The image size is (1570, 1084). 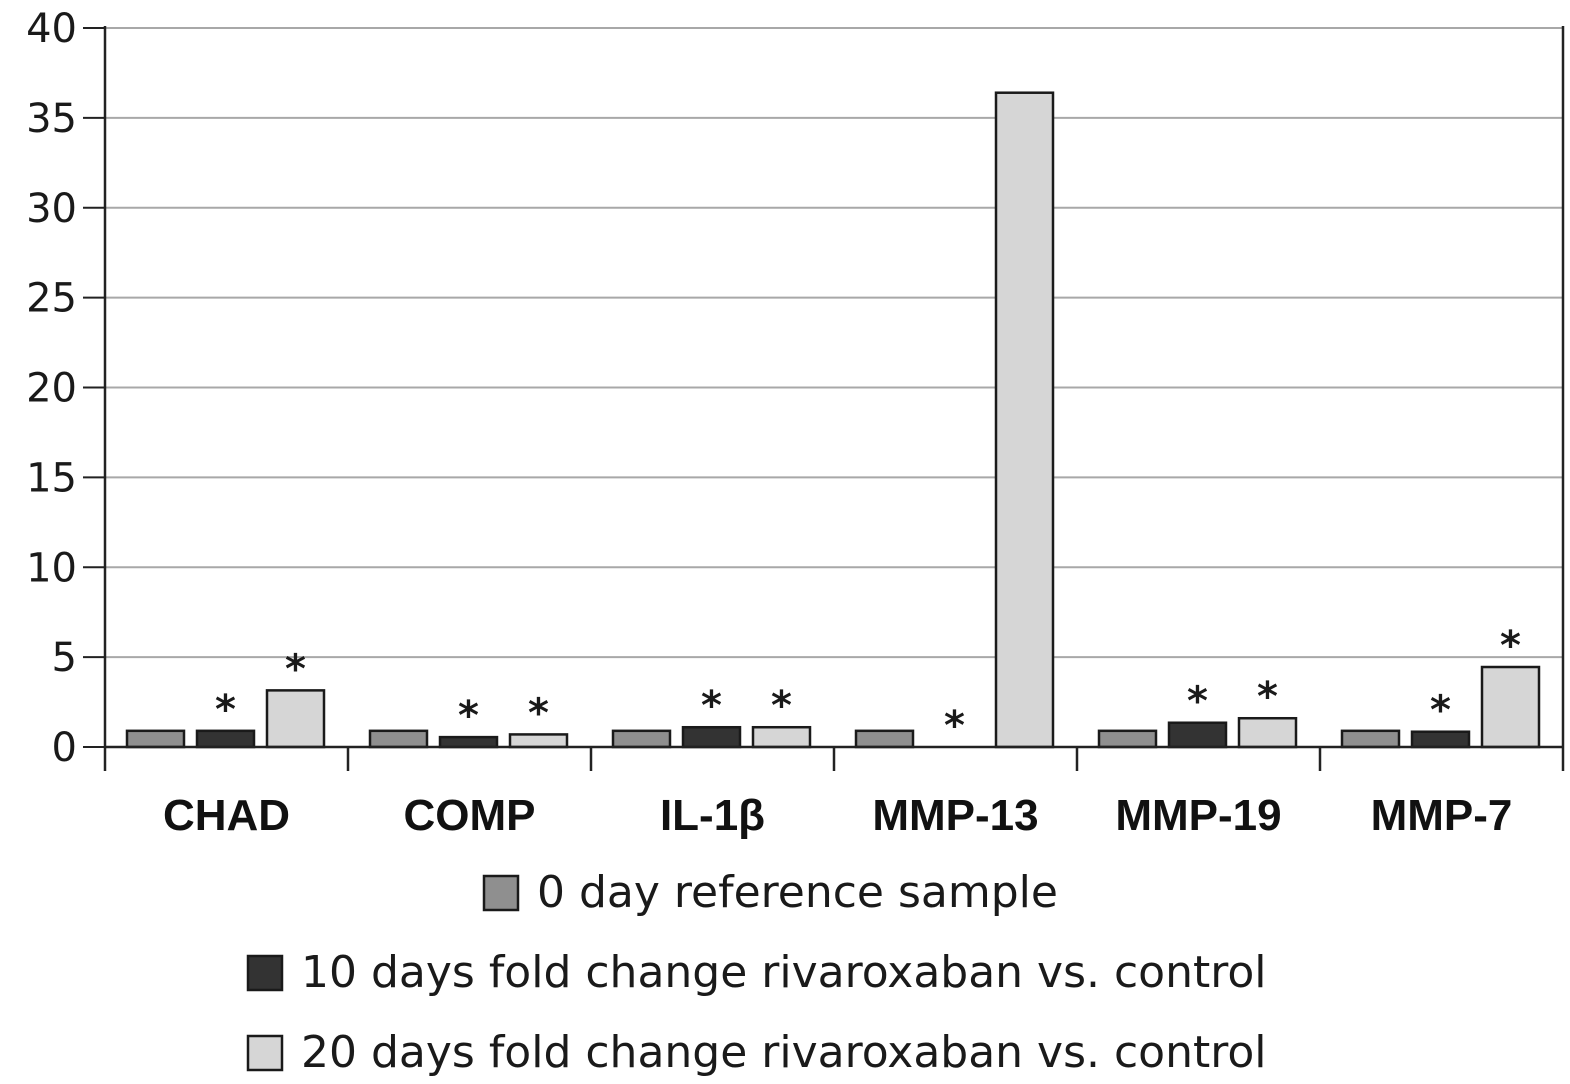 What do you see at coordinates (226, 815) in the screenshot?
I see `x-category-label: CHAD` at bounding box center [226, 815].